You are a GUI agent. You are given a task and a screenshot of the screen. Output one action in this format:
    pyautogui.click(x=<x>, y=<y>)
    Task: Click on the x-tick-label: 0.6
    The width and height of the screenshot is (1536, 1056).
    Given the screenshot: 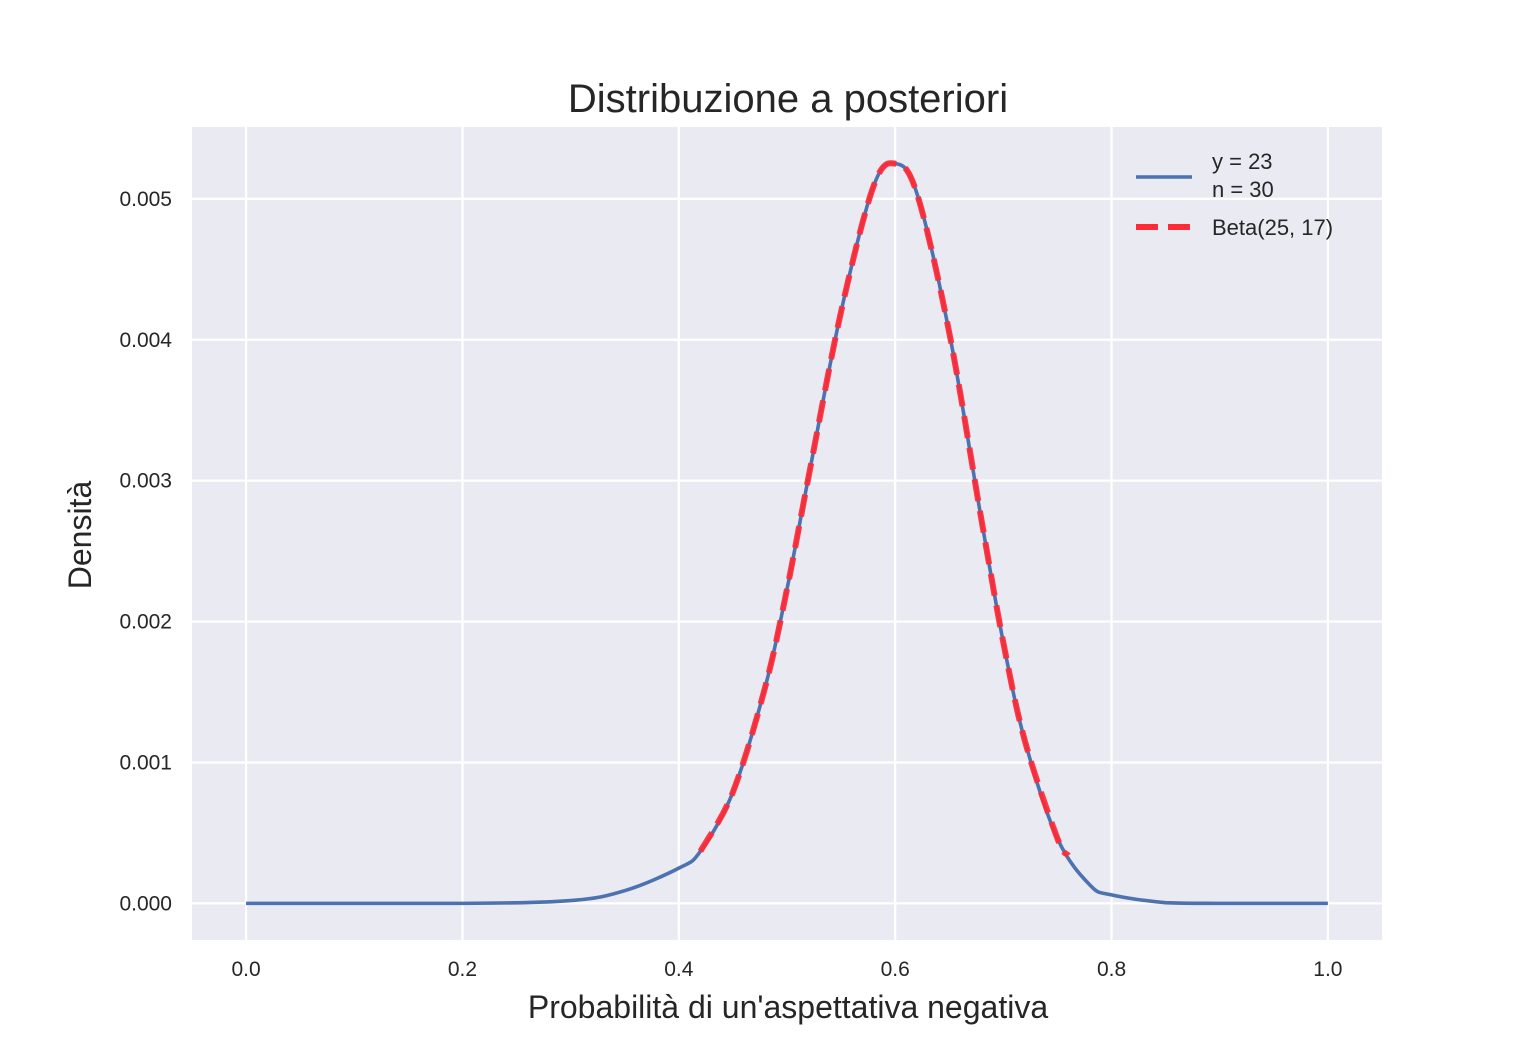 What is the action you would take?
    pyautogui.click(x=895, y=969)
    